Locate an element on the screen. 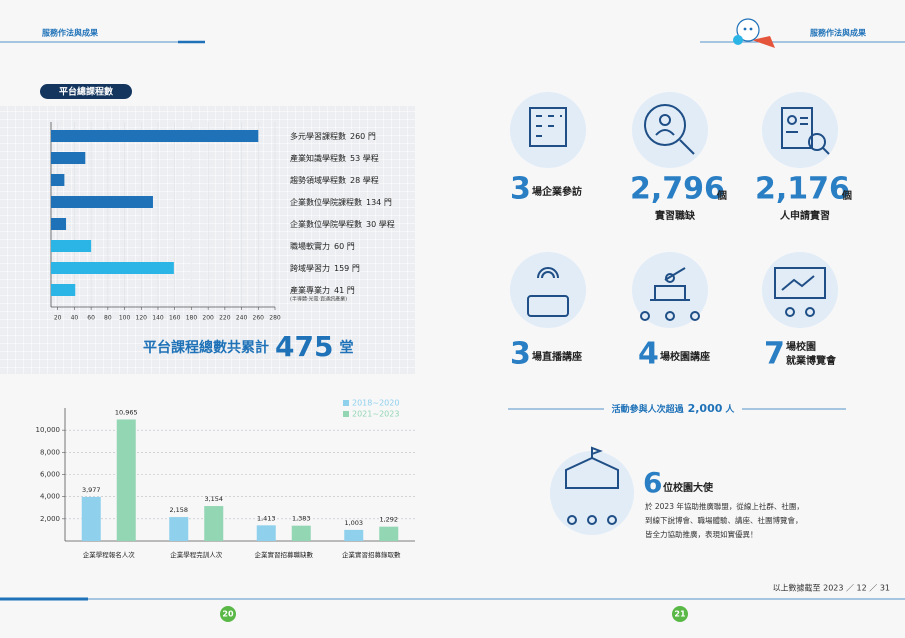 The image size is (905, 638). x-tick-label: 200 is located at coordinates (208, 318).